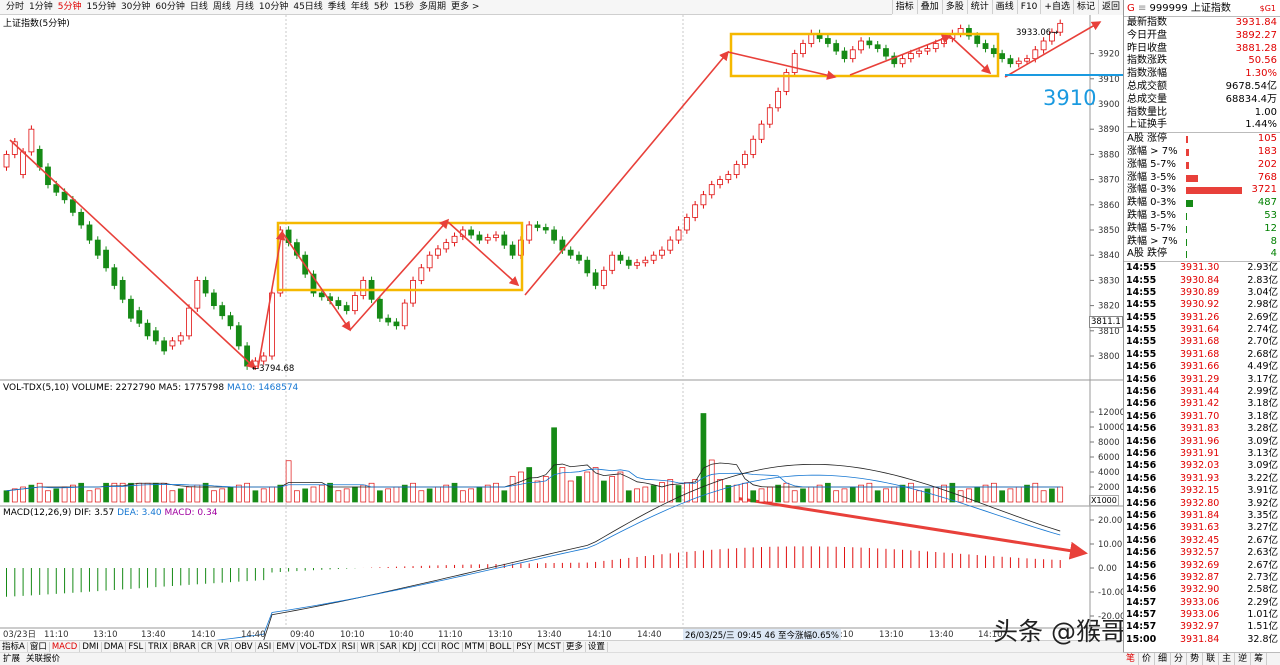 The image size is (1280, 665). What do you see at coordinates (929, 7) in the screenshot?
I see `toolbar-btn-1: 叠加` at bounding box center [929, 7].